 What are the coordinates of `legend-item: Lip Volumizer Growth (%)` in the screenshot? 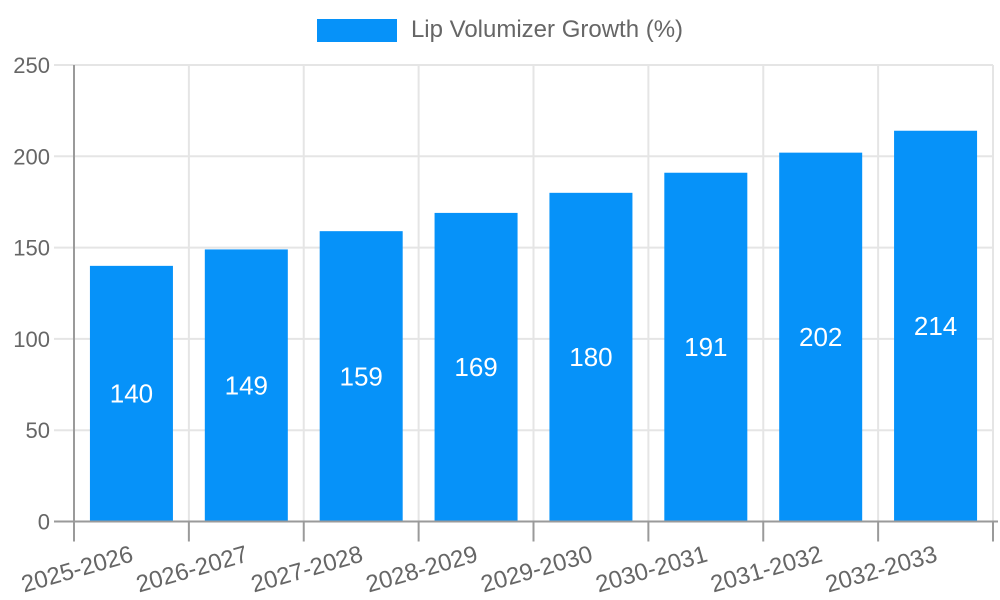 It's located at (500, 29).